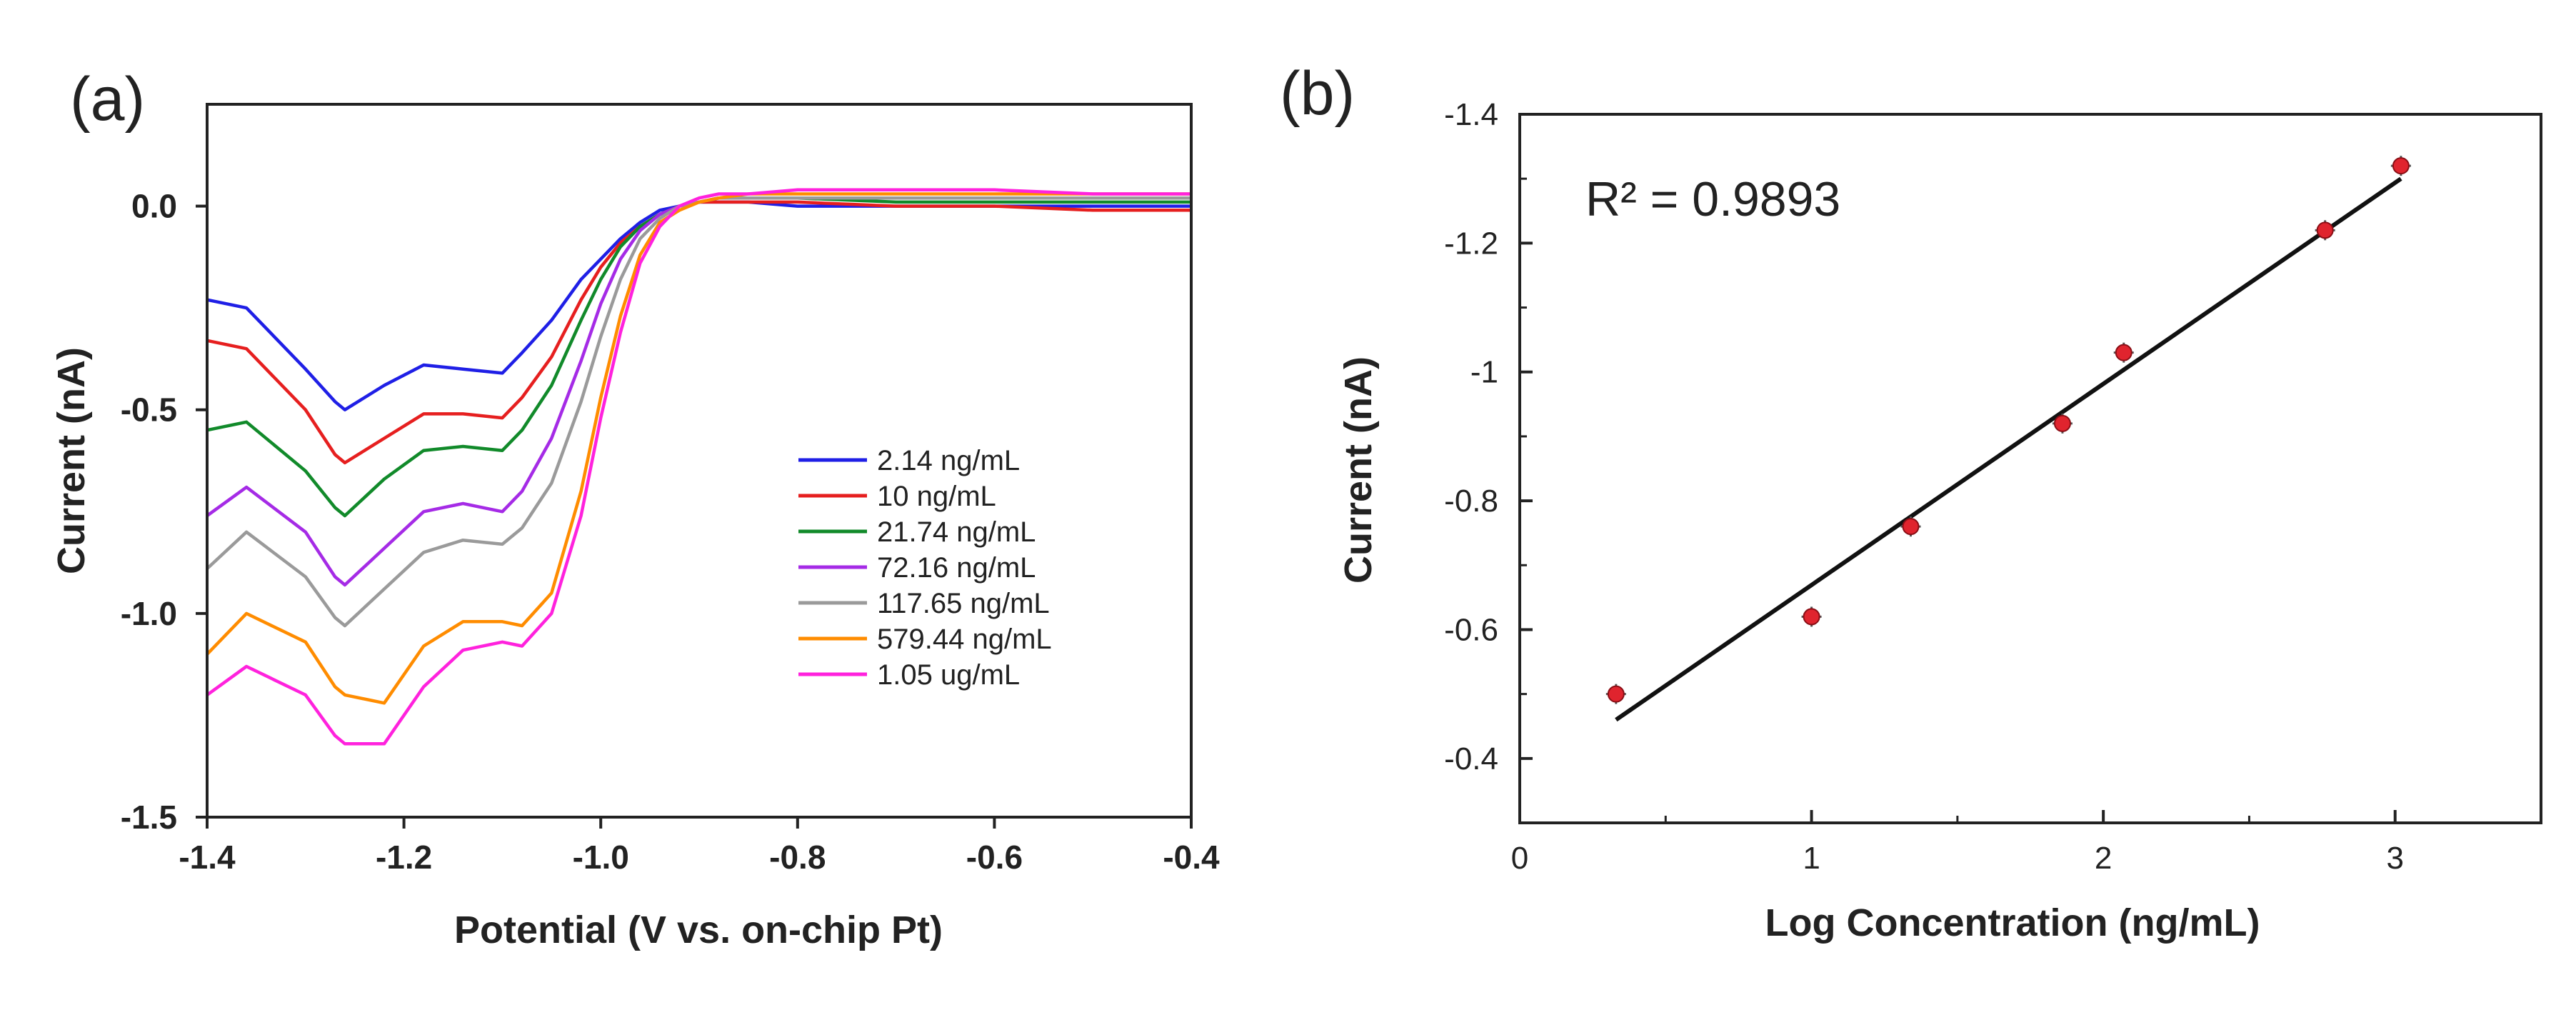 Image resolution: width=2576 pixels, height=1010 pixels. I want to click on x-tick-label: 1, so click(1811, 858).